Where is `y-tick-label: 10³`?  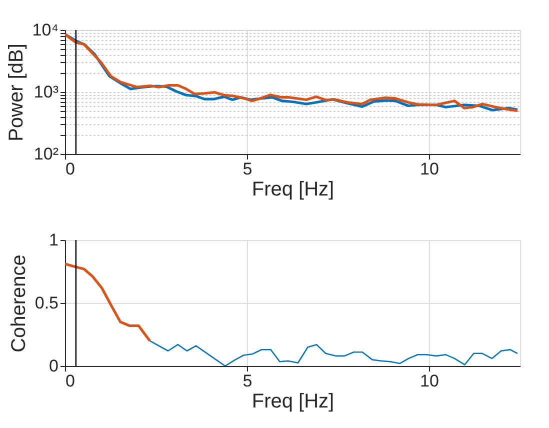 y-tick-label: 10³ is located at coordinates (46, 92).